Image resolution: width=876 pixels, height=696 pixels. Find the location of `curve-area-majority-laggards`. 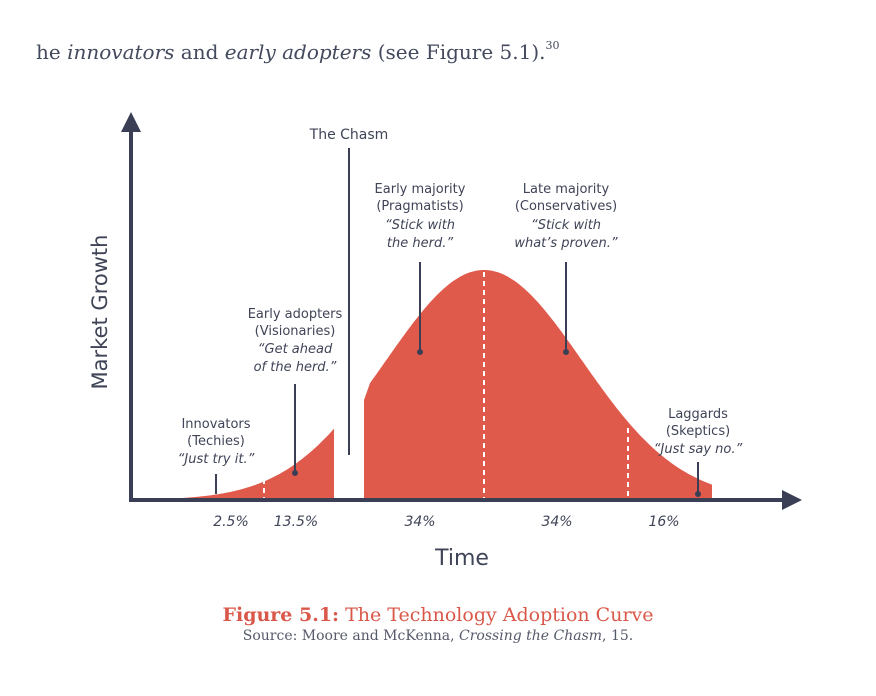

curve-area-majority-laggards is located at coordinates (538, 385).